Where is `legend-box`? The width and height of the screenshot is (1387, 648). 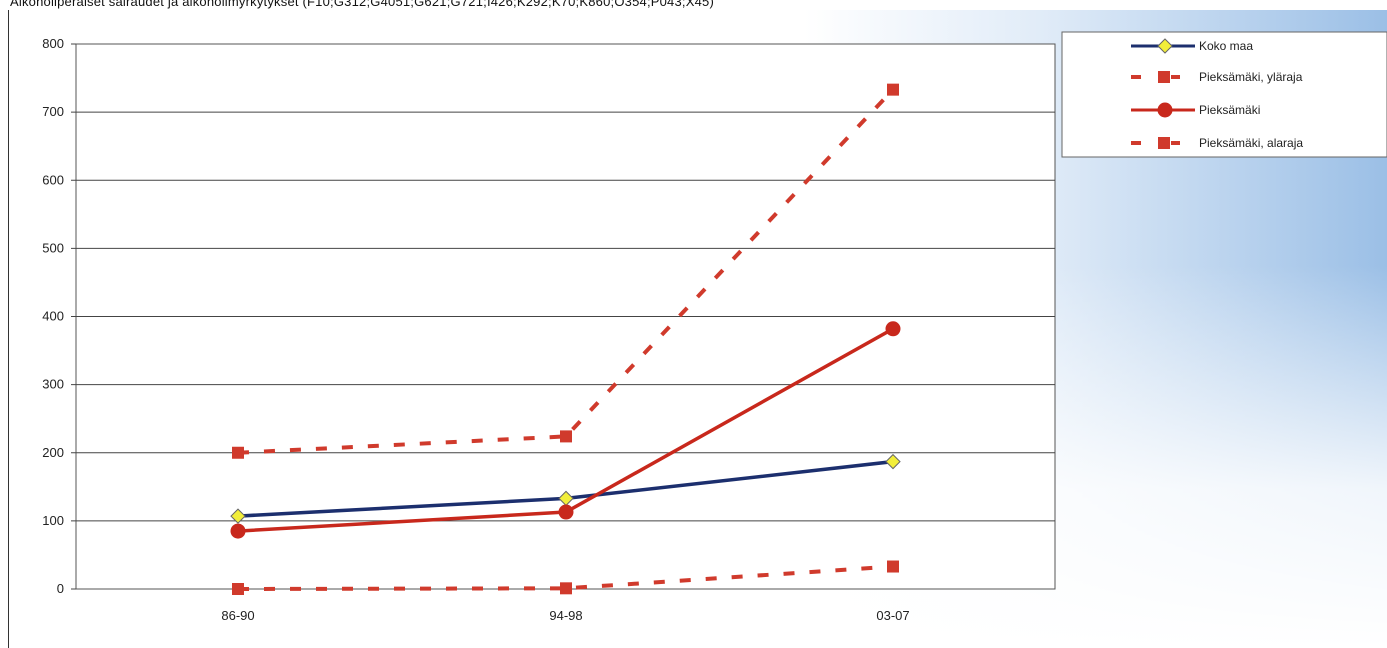
legend-box is located at coordinates (1224, 94).